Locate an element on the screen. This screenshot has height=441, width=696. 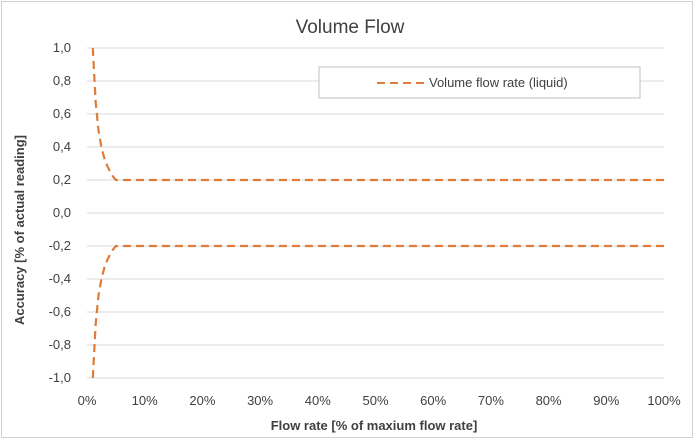
x-tick-label: 30% is located at coordinates (260, 400).